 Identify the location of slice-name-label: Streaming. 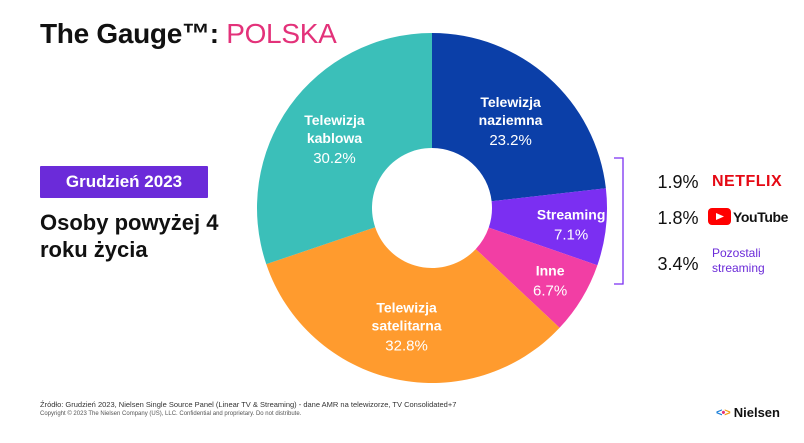
(571, 214).